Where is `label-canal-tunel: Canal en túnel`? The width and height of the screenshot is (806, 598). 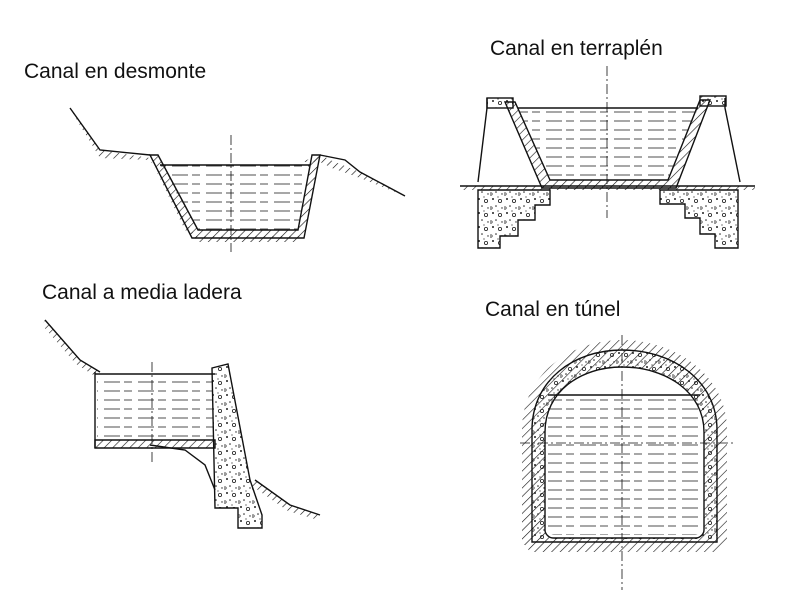
label-canal-tunel: Canal en túnel is located at coordinates (553, 309).